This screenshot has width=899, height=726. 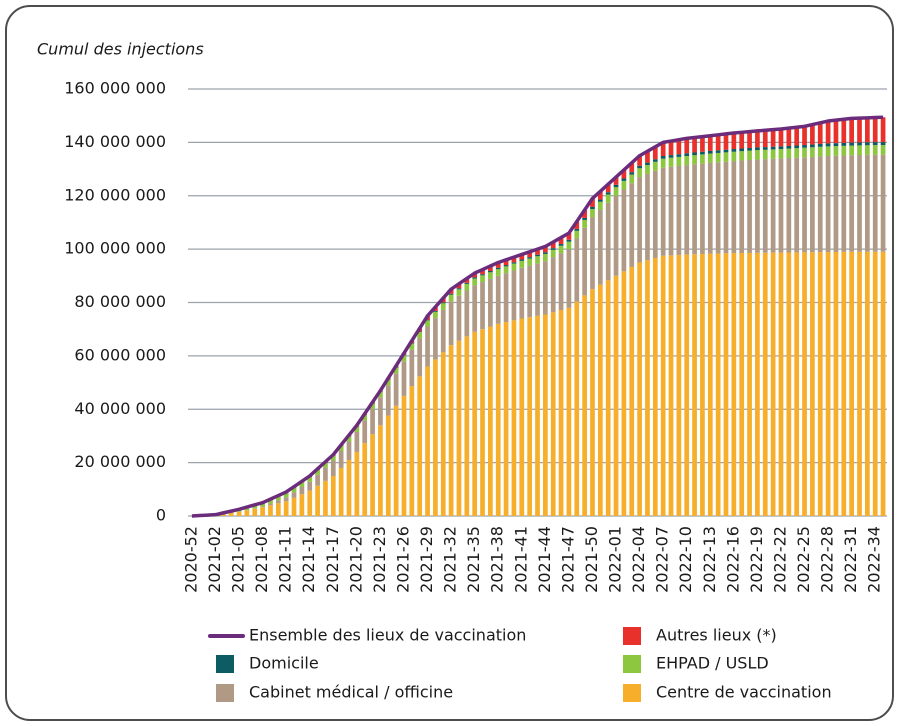 What do you see at coordinates (355, 559) in the screenshot?
I see `x-tick-label: 2021-20` at bounding box center [355, 559].